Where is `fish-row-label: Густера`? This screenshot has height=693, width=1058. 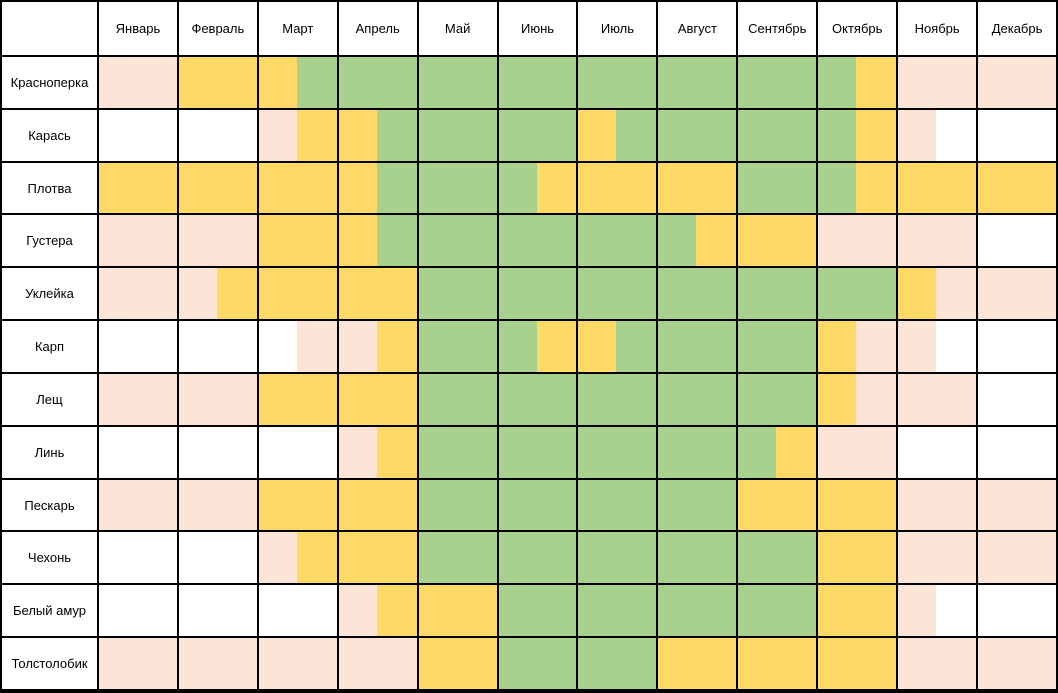
fish-row-label: Густера is located at coordinates (49, 240).